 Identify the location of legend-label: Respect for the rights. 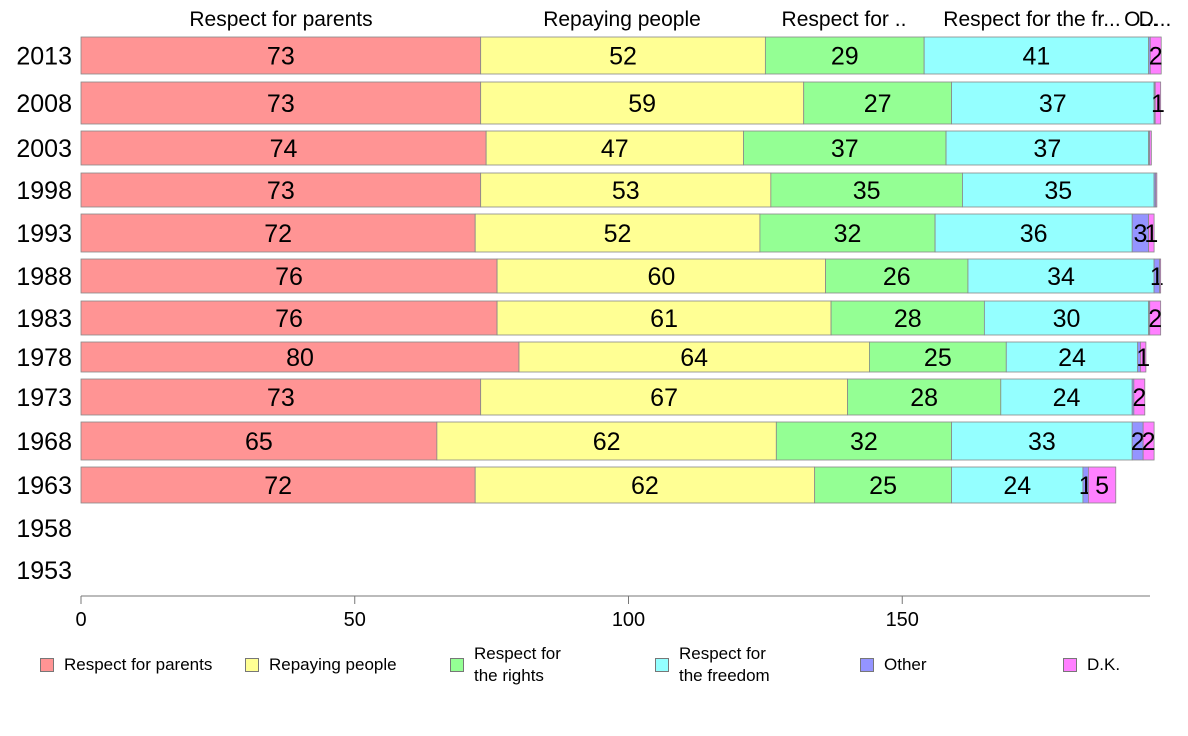
(517, 664).